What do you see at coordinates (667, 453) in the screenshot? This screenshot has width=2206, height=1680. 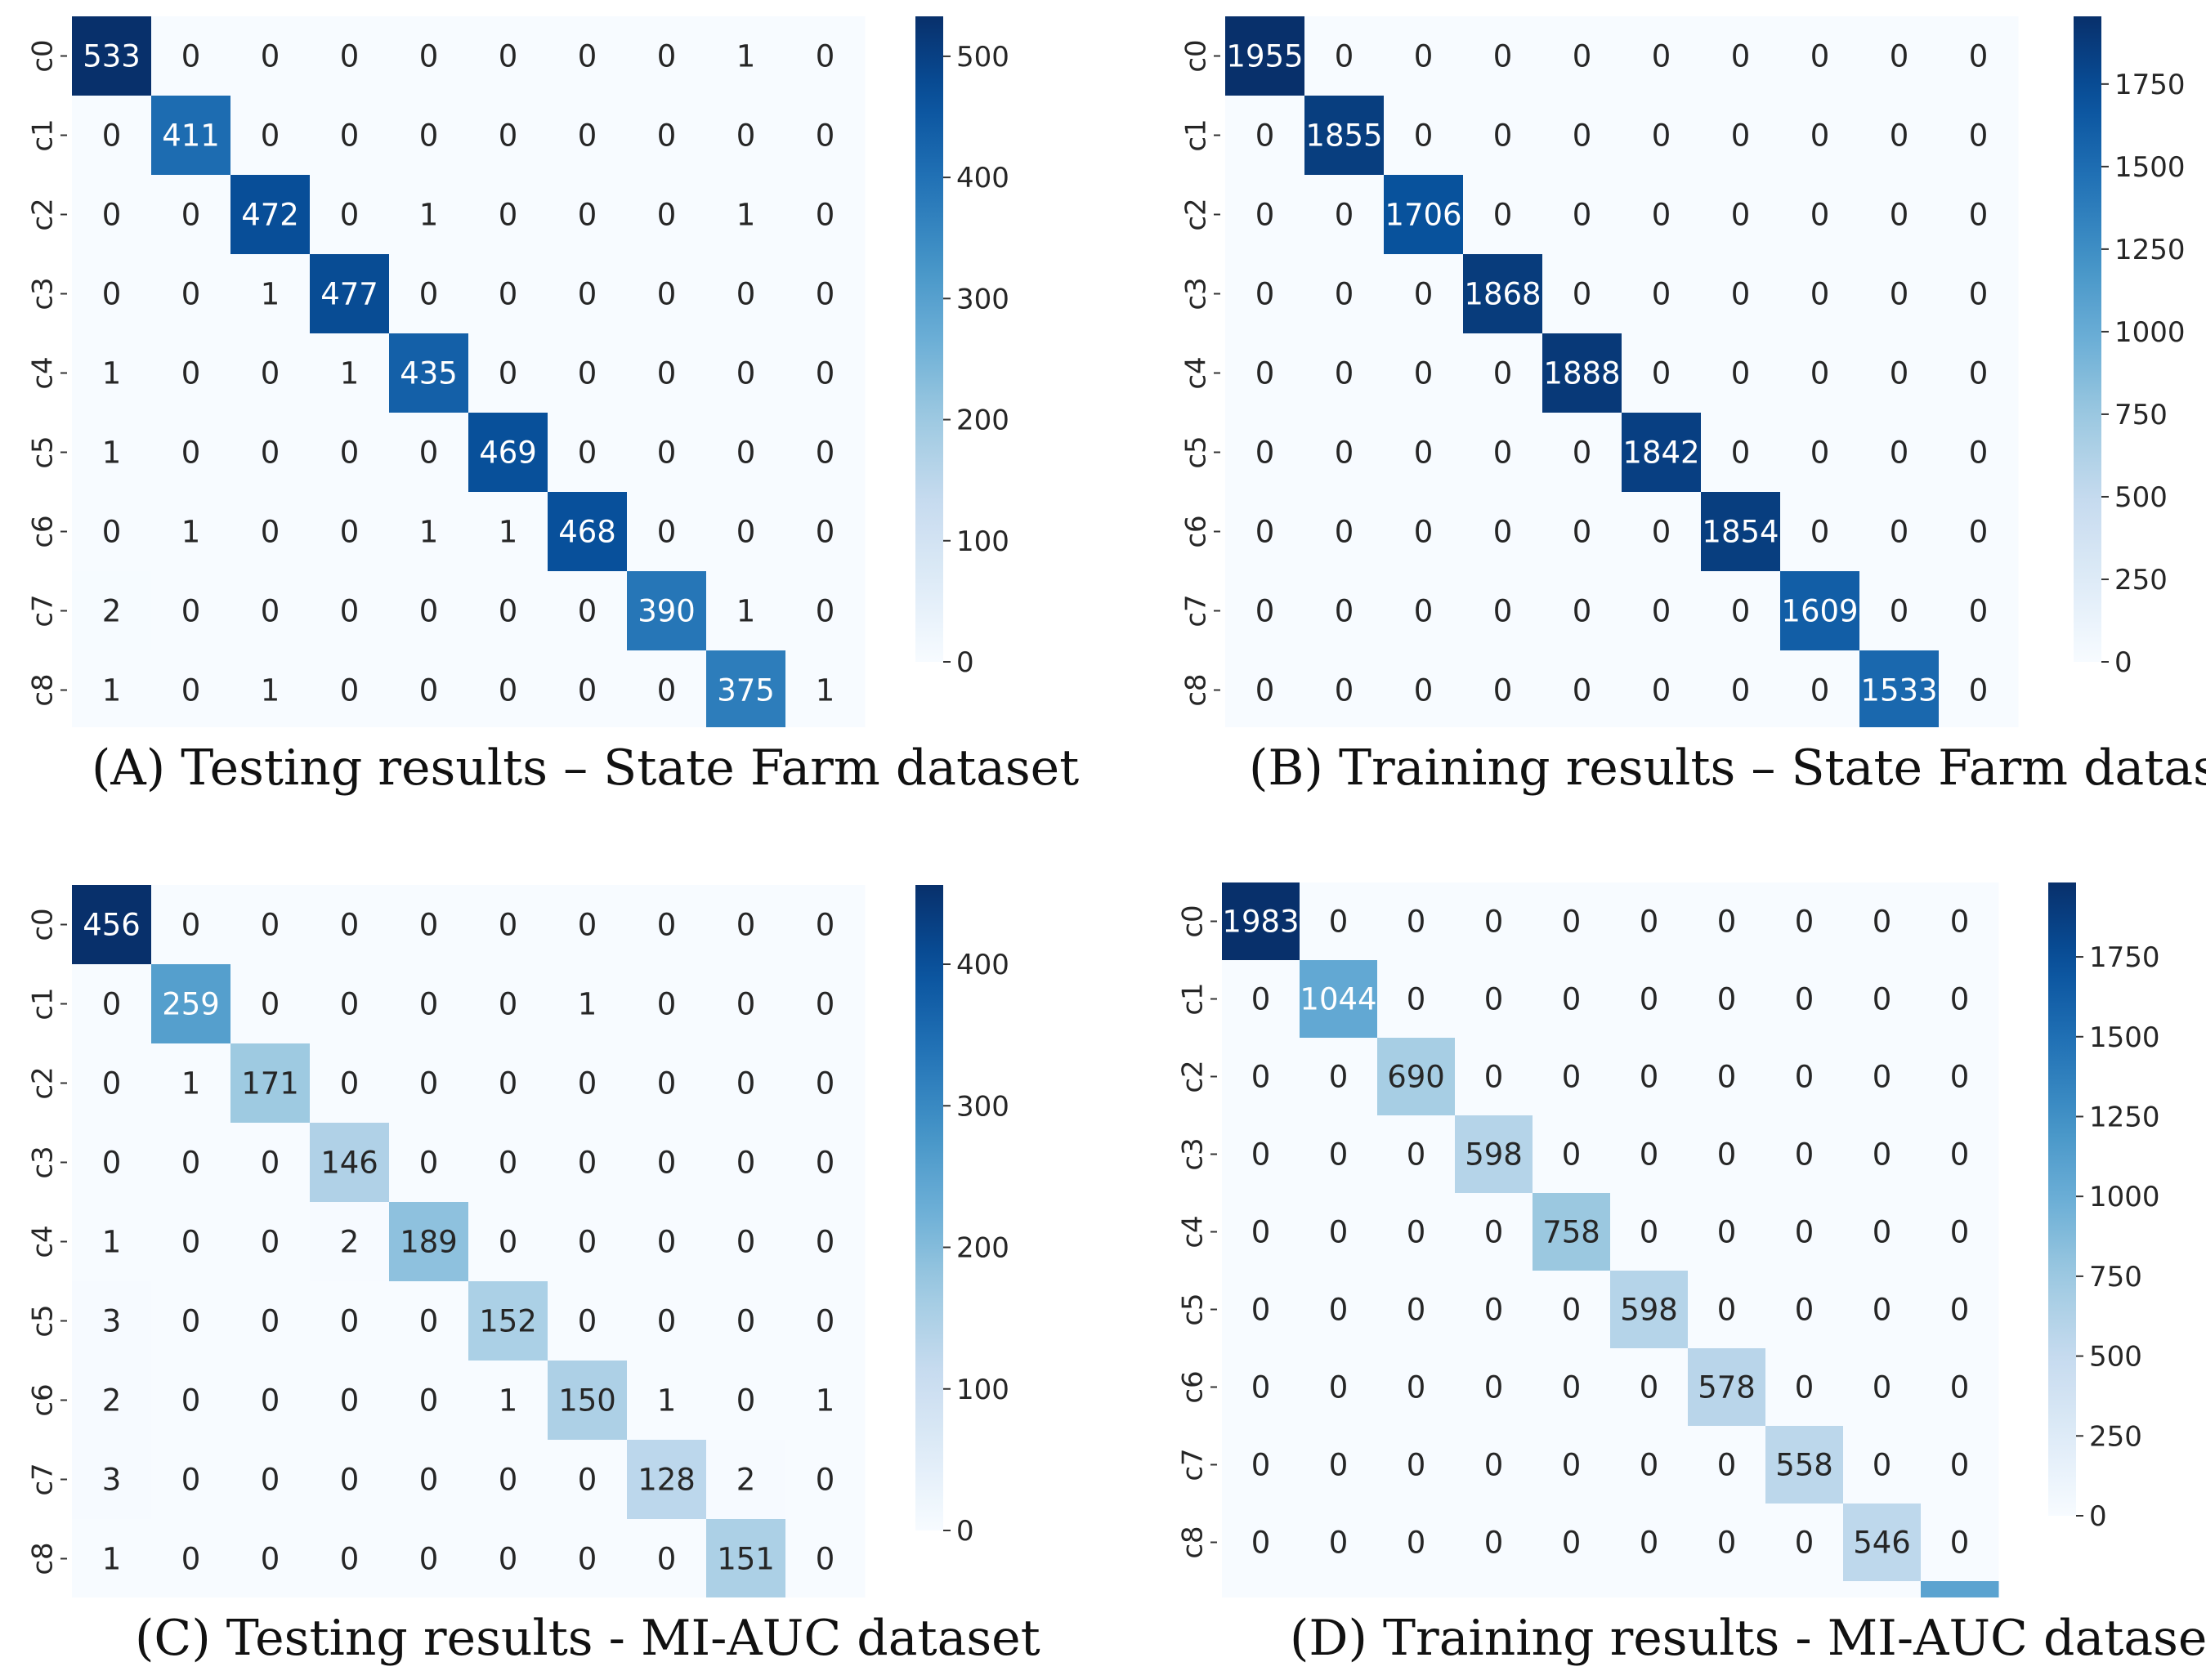 I see `cell-r5-c7` at bounding box center [667, 453].